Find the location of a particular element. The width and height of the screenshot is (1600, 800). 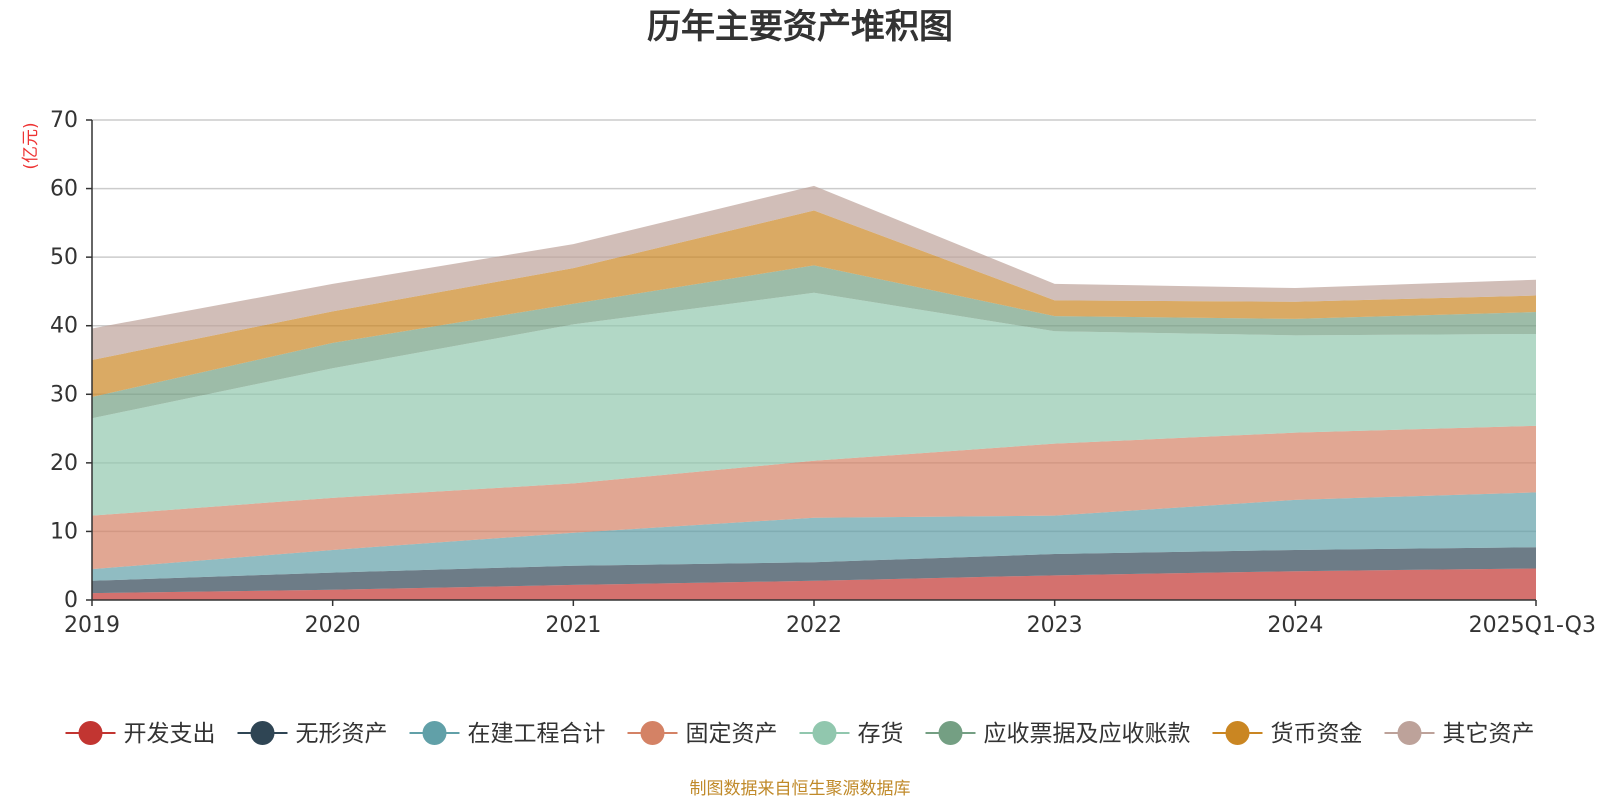

y-axis-unit: (亿元) is located at coordinates (31, 145).